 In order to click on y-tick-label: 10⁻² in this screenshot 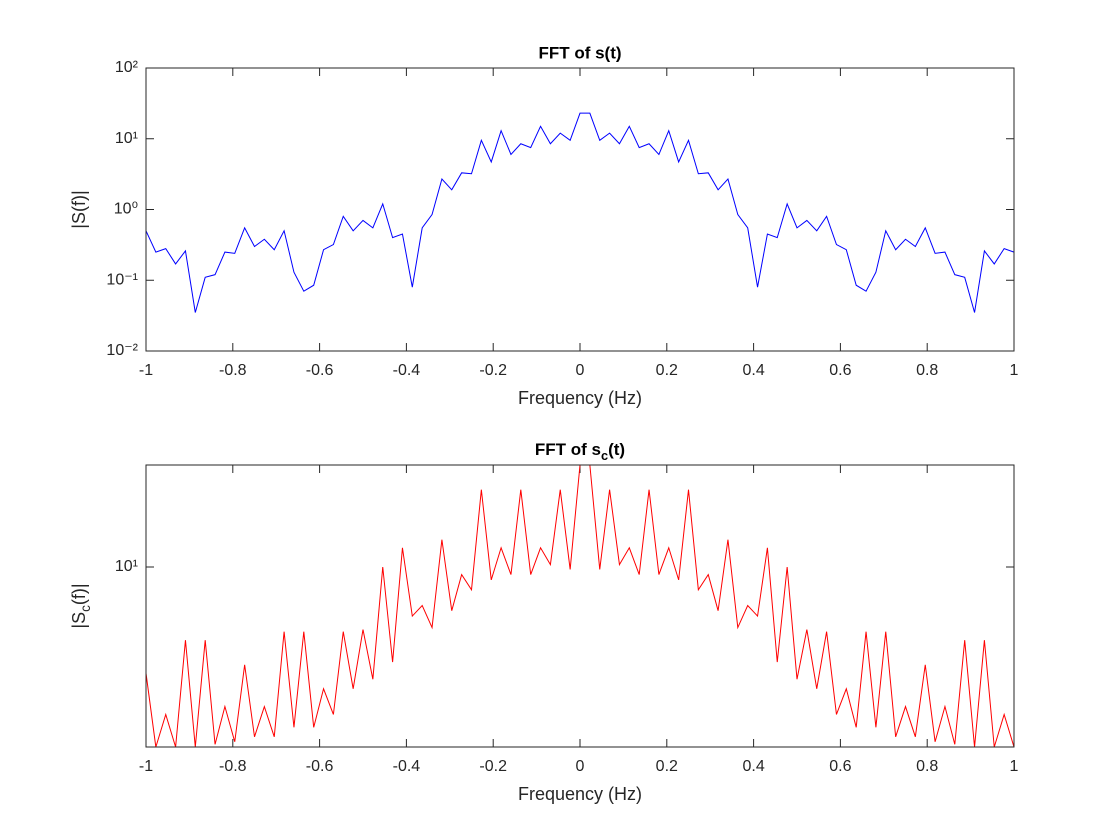, I will do `click(122, 350)`.